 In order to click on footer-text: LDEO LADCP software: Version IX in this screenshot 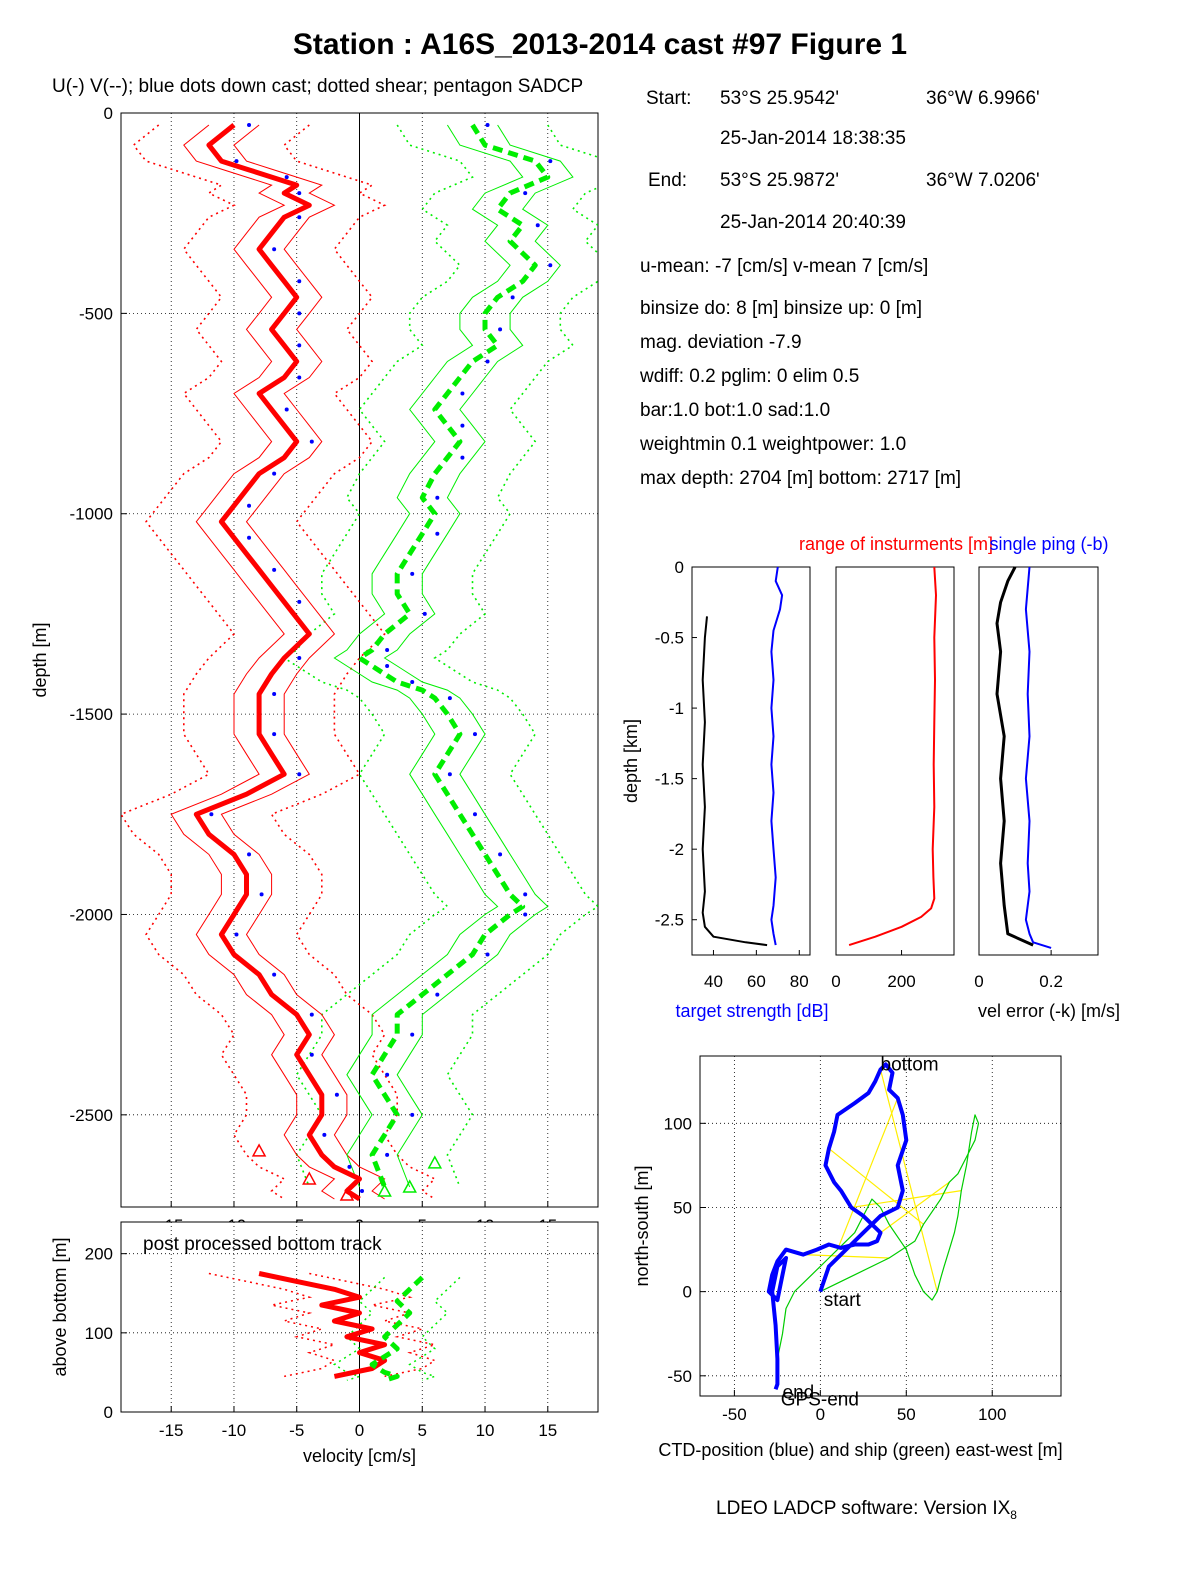, I will do `click(863, 1508)`.